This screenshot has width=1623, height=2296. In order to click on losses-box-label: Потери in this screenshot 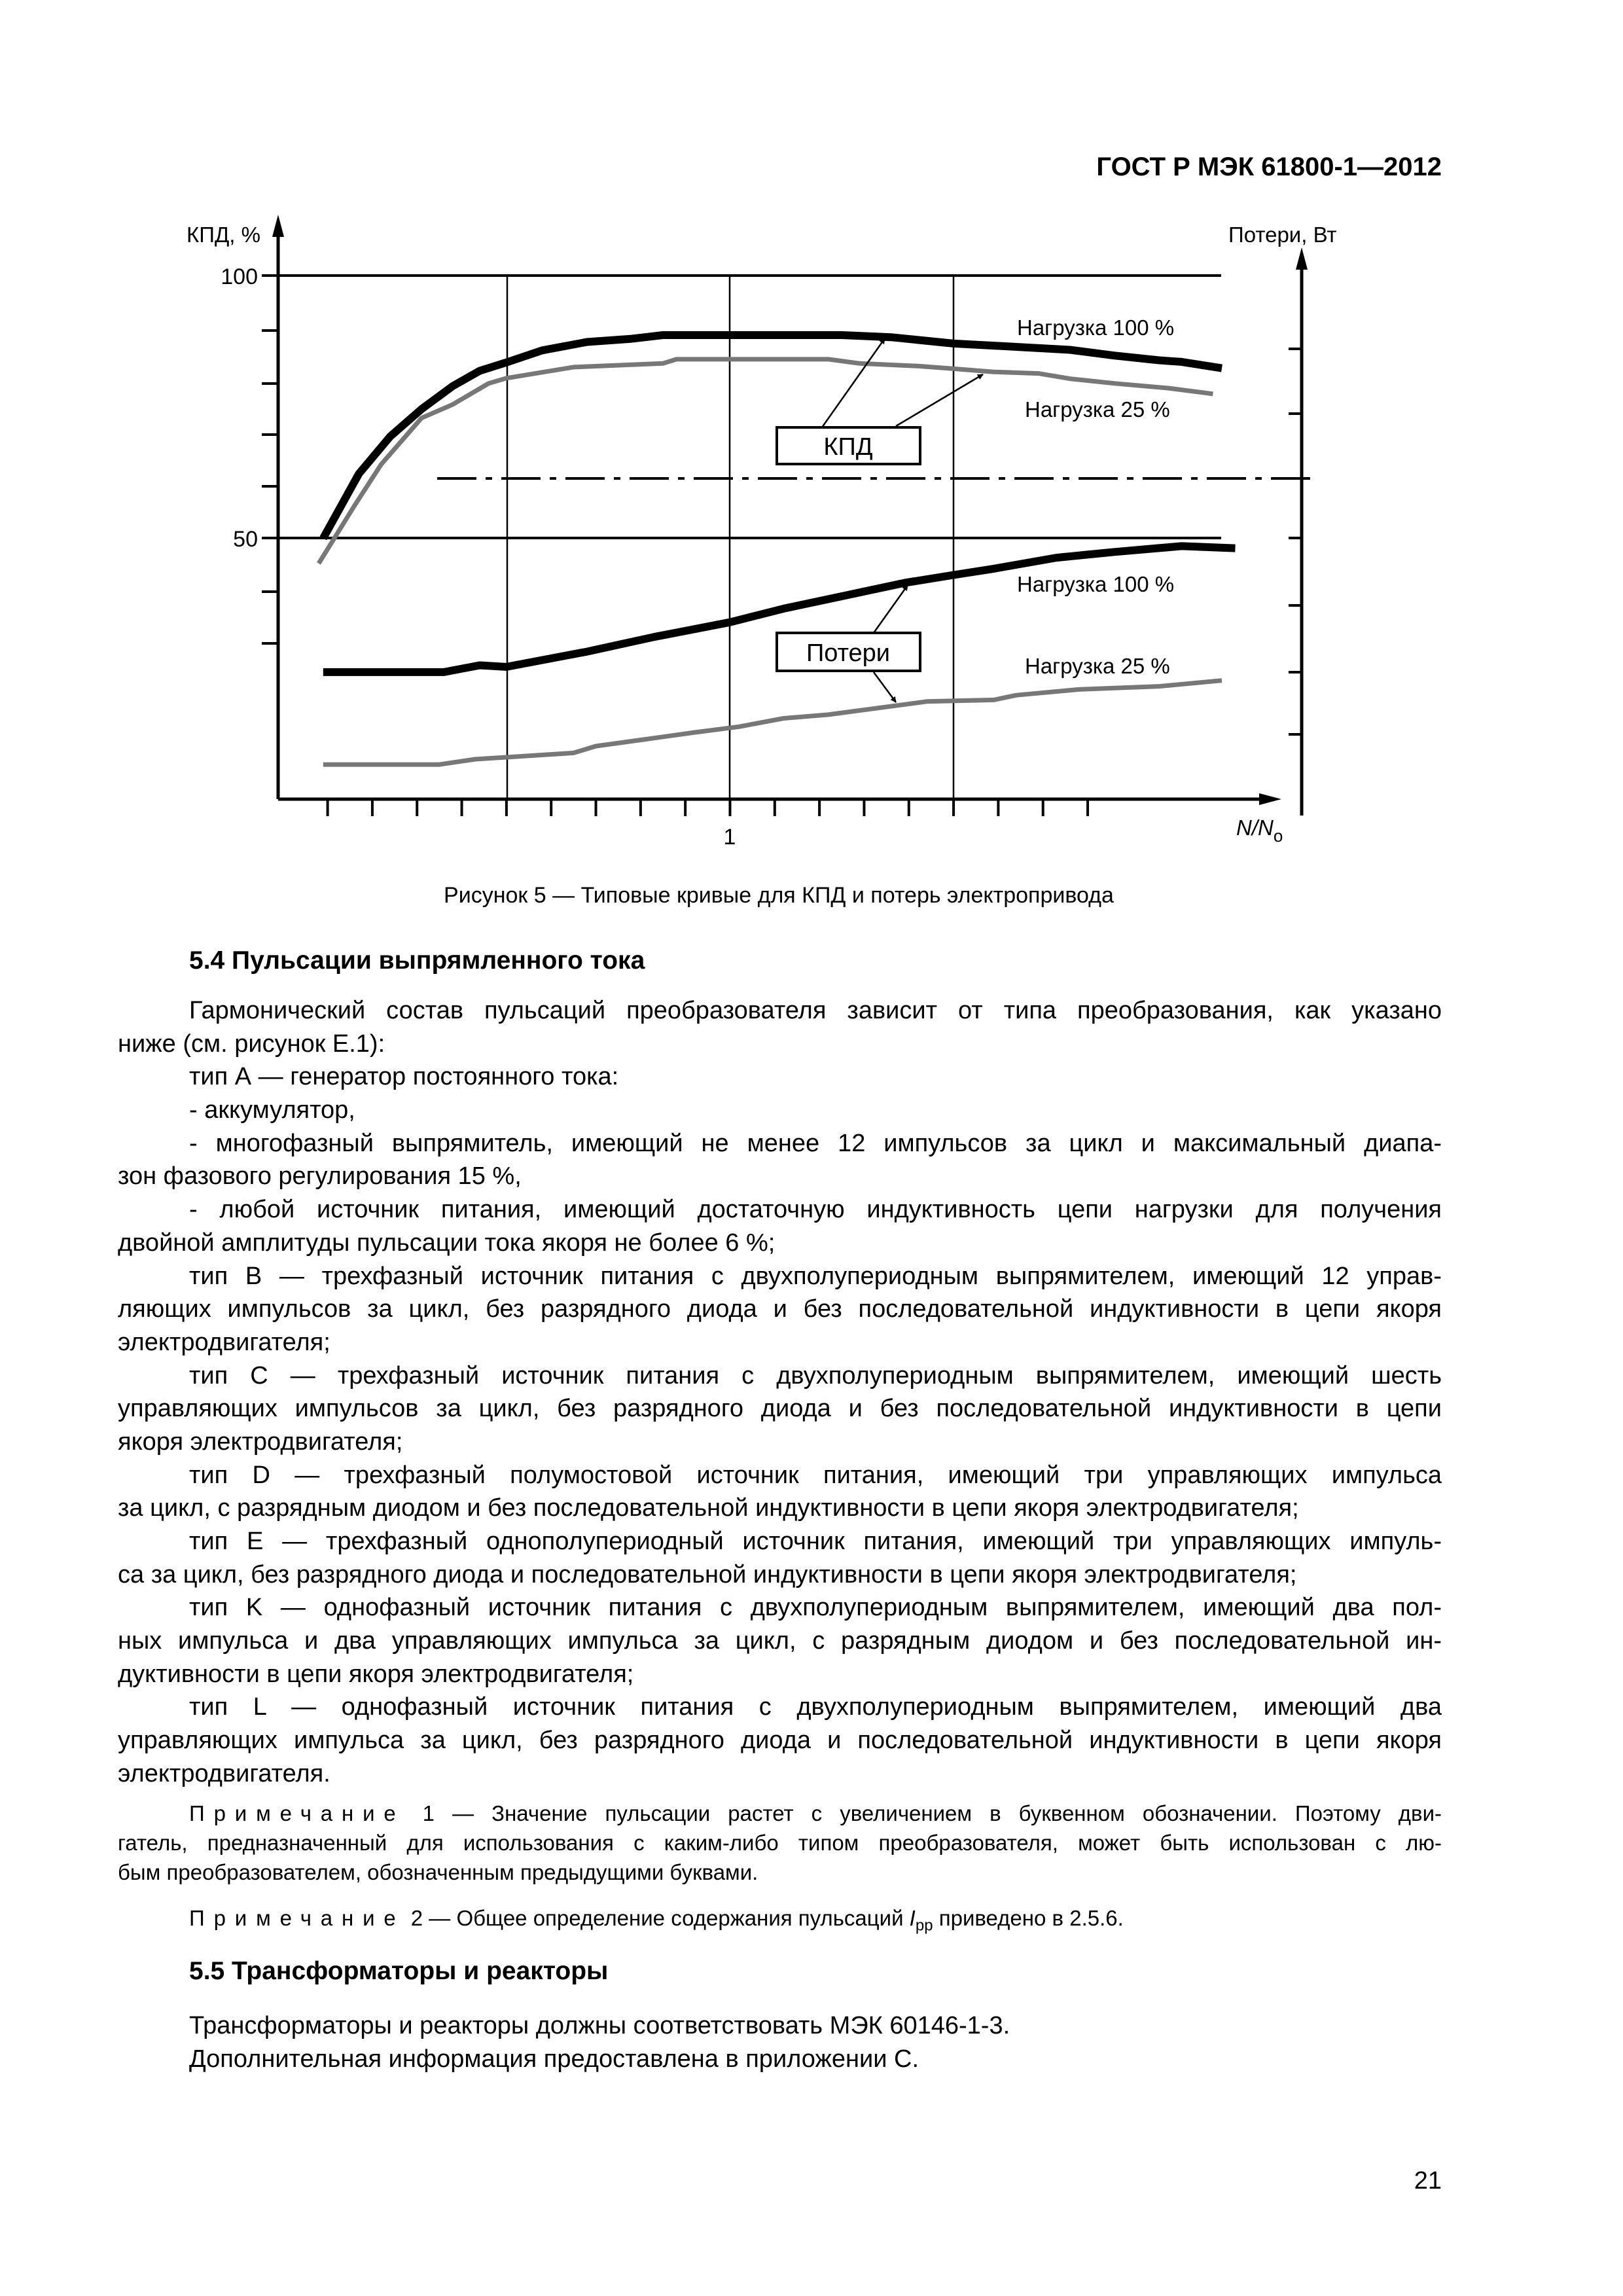, I will do `click(848, 653)`.